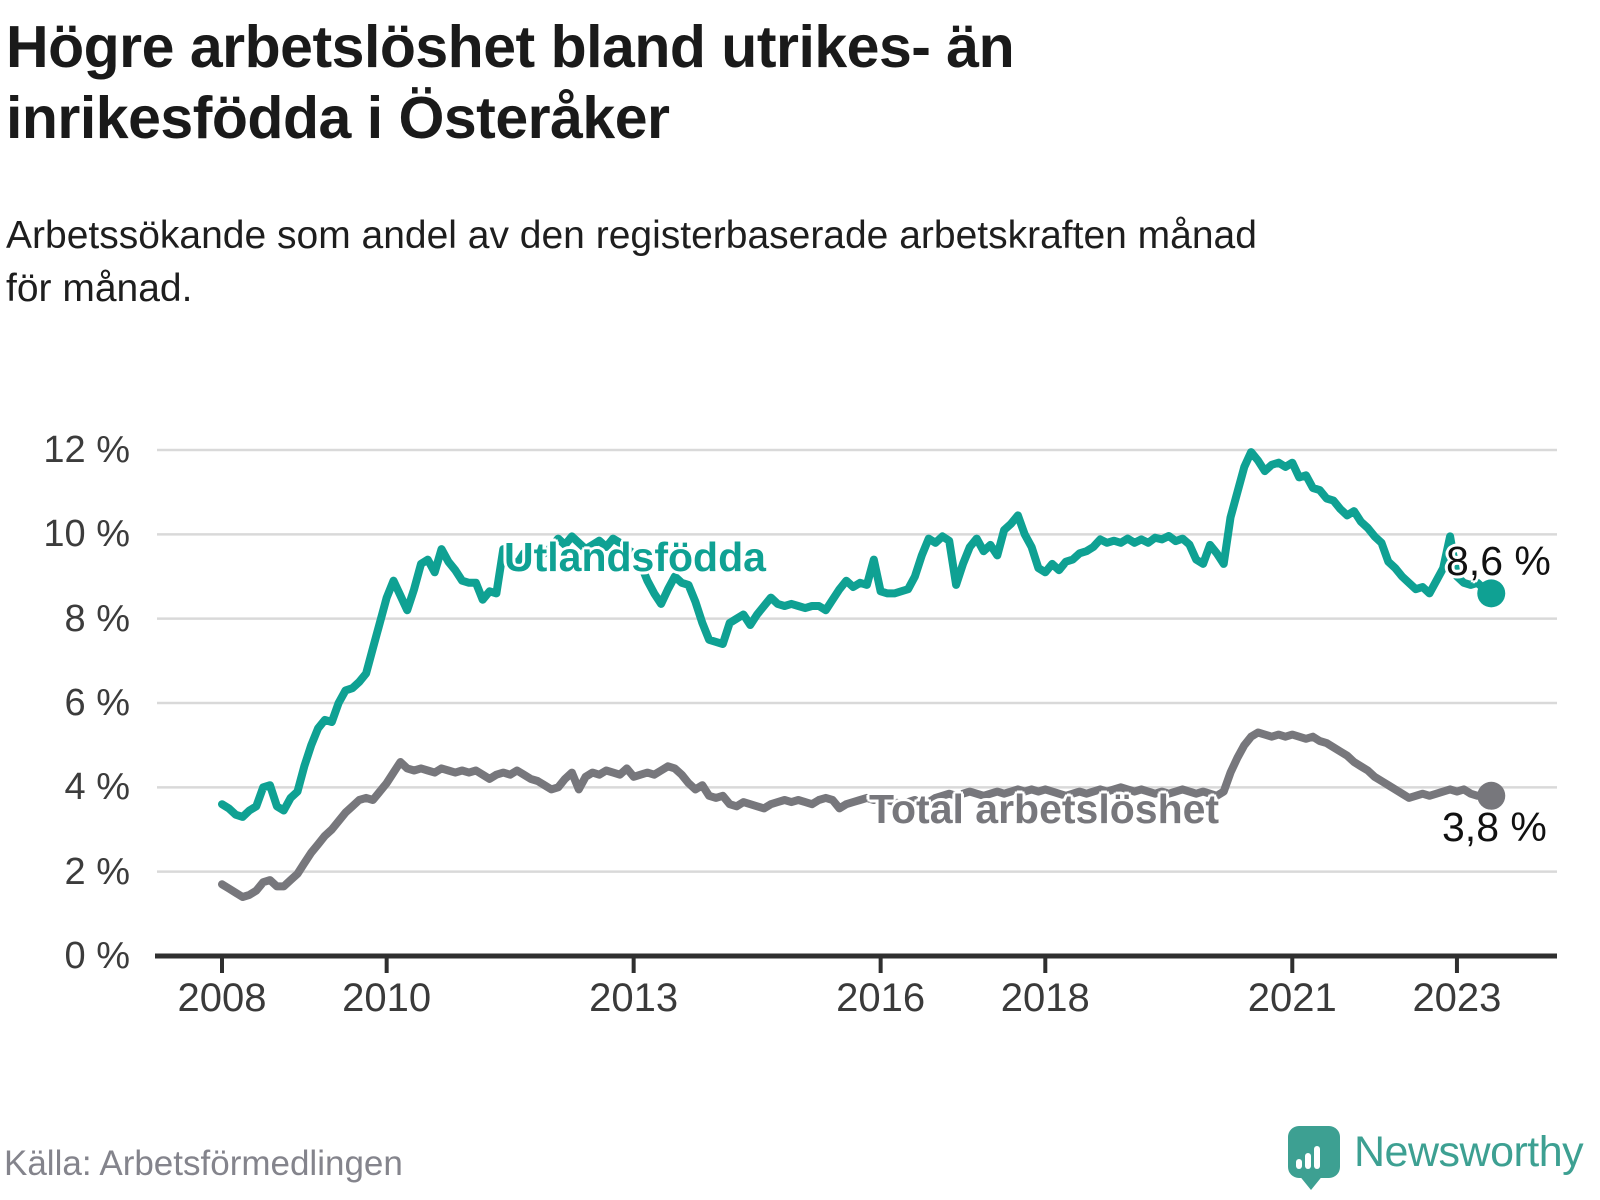 The height and width of the screenshot is (1200, 1600). What do you see at coordinates (222, 998) in the screenshot?
I see `x-tick-label: 2008` at bounding box center [222, 998].